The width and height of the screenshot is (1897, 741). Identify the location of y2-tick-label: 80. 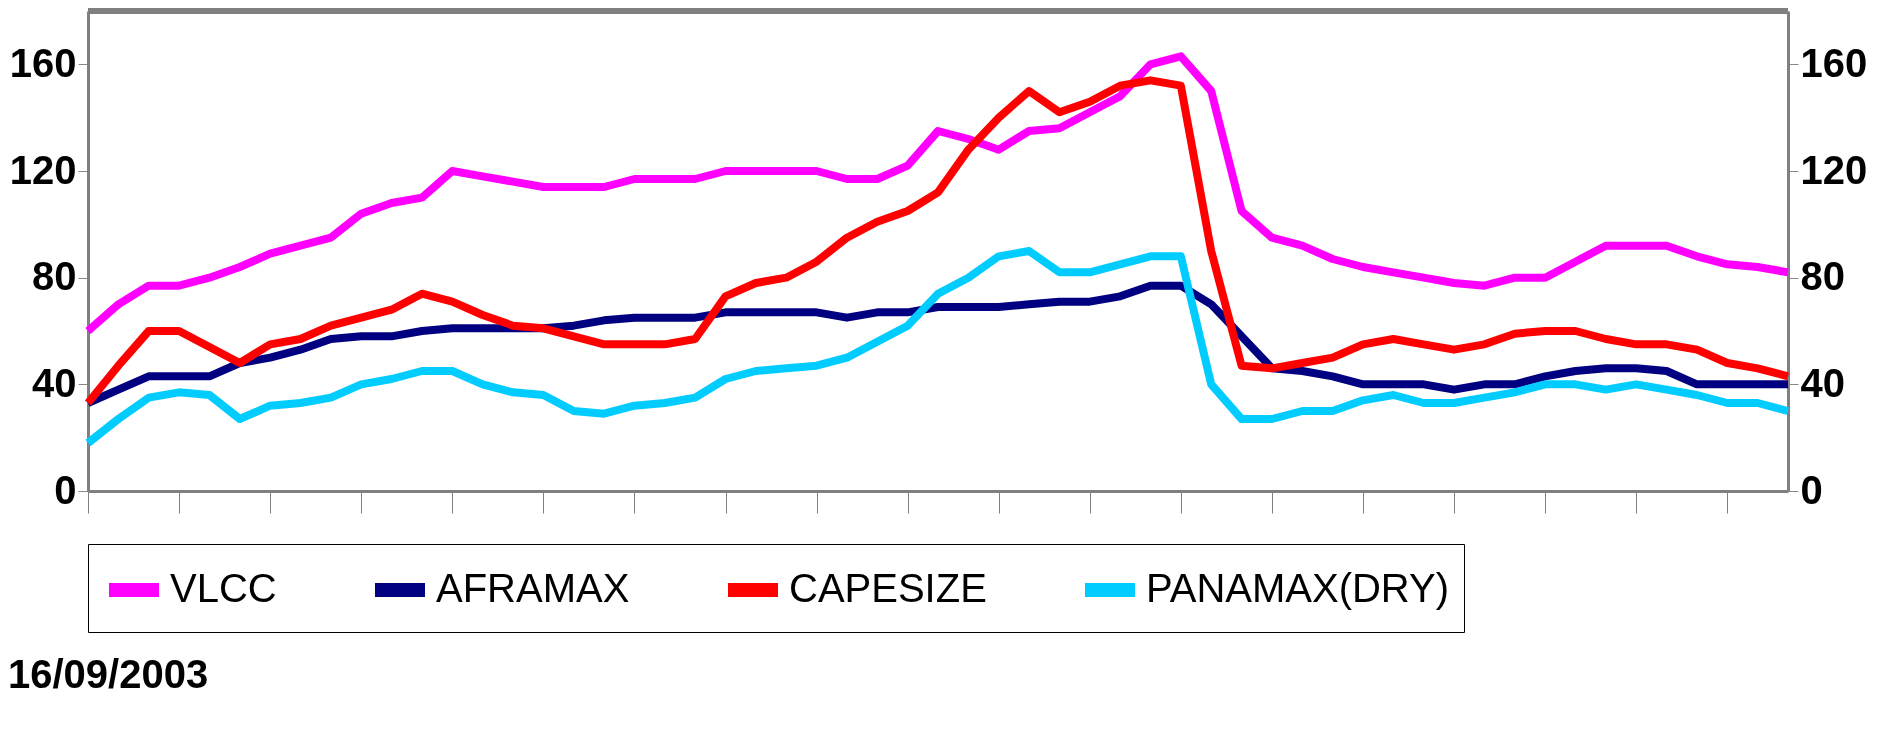
(1822, 276).